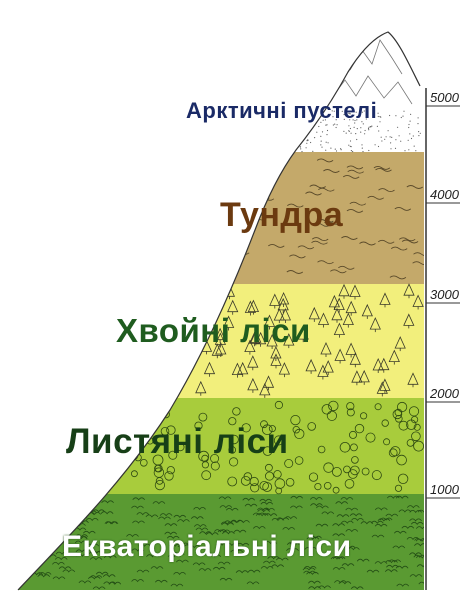  I want to click on tick-label-5000: 5000, so click(445, 97).